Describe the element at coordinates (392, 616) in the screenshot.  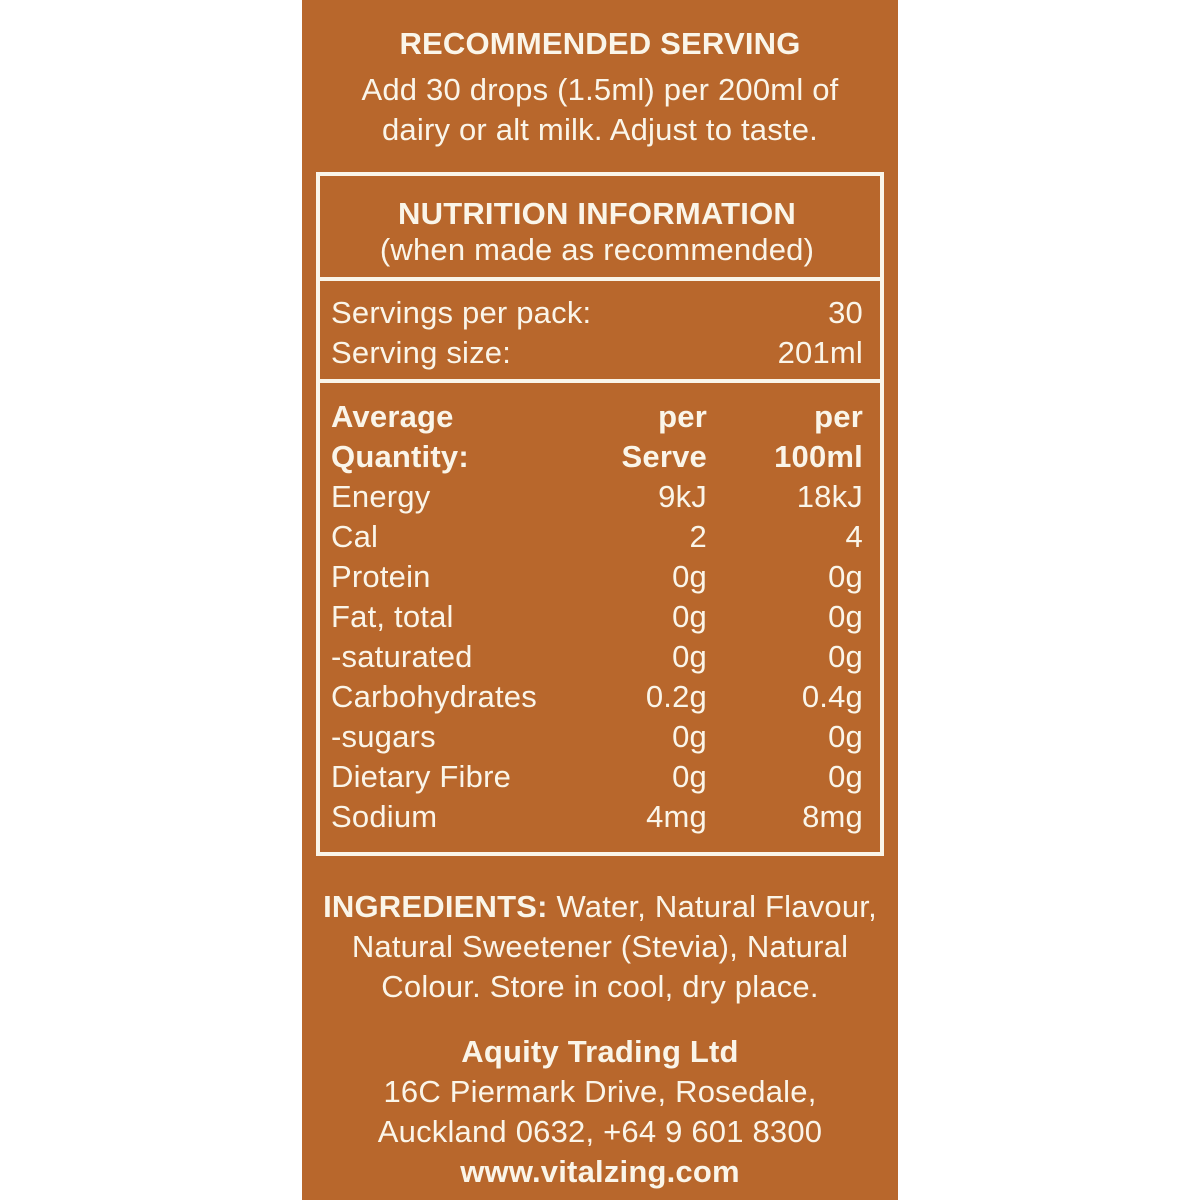
I see `row-label: Fat, total` at that location.